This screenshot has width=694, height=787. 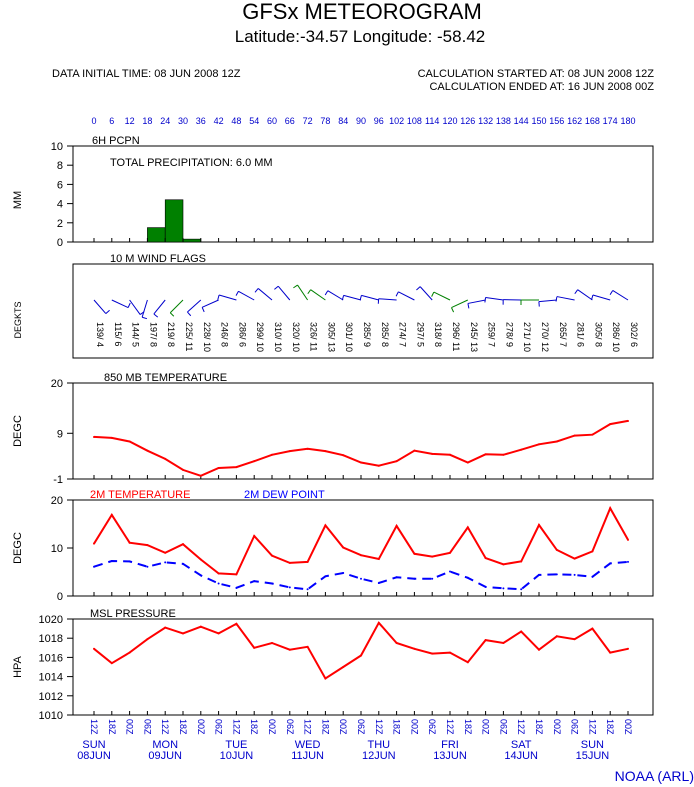 I want to click on hour-label: 156, so click(x=556, y=121).